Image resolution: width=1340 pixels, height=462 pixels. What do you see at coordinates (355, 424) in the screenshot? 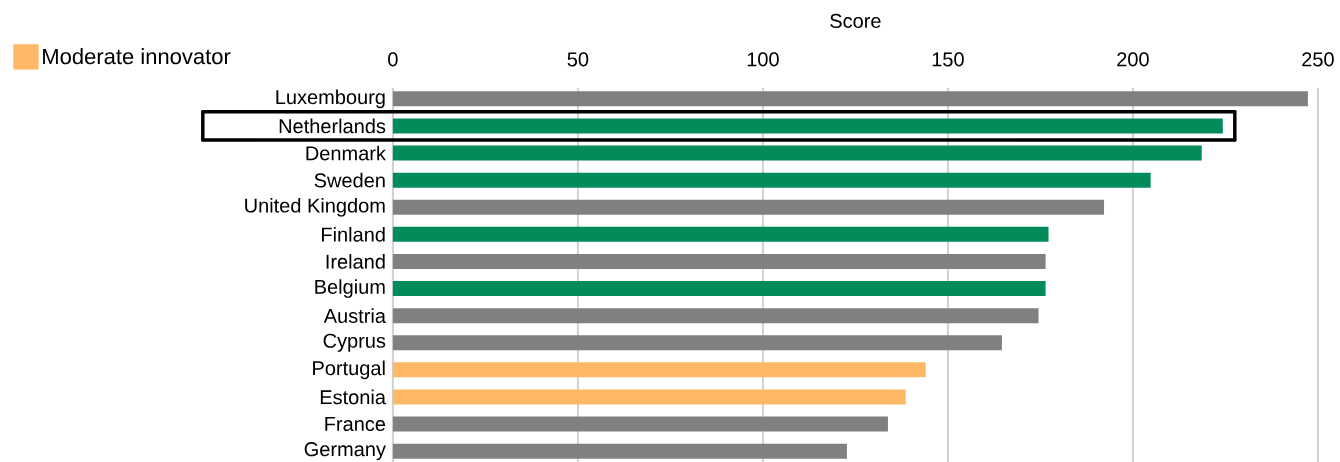
I see `y-tick-label: France` at bounding box center [355, 424].